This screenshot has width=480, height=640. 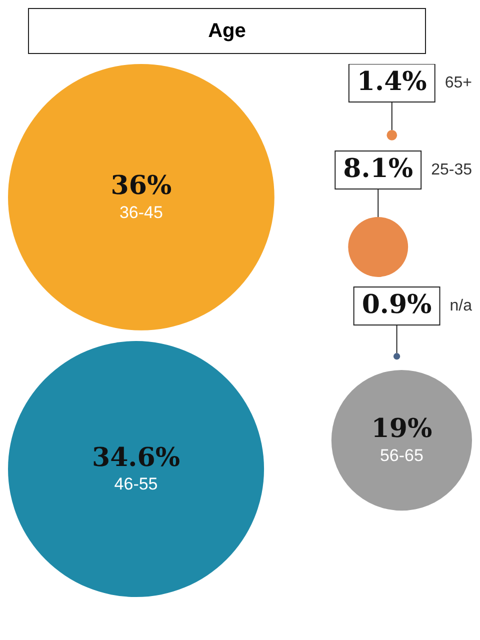 I want to click on data-label: 34.6%, so click(x=136, y=457).